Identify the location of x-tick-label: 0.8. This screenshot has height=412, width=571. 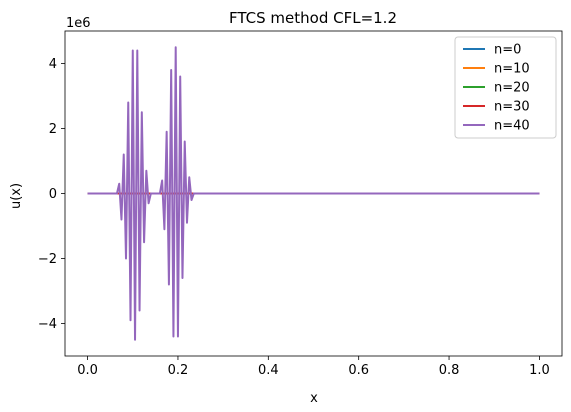
(449, 370).